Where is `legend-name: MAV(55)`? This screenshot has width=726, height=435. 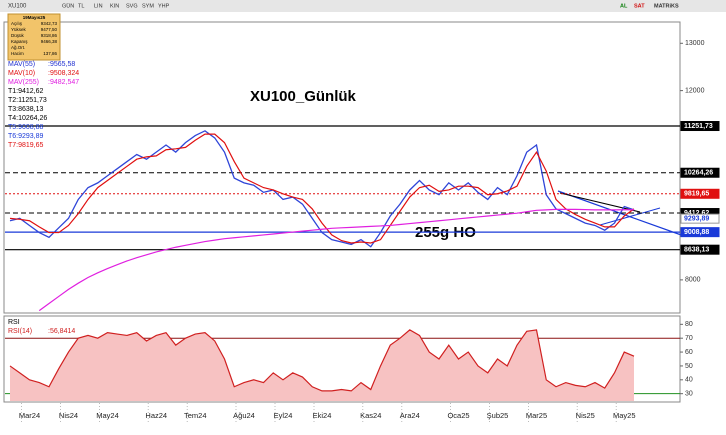
legend-name: MAV(55) is located at coordinates (21, 64).